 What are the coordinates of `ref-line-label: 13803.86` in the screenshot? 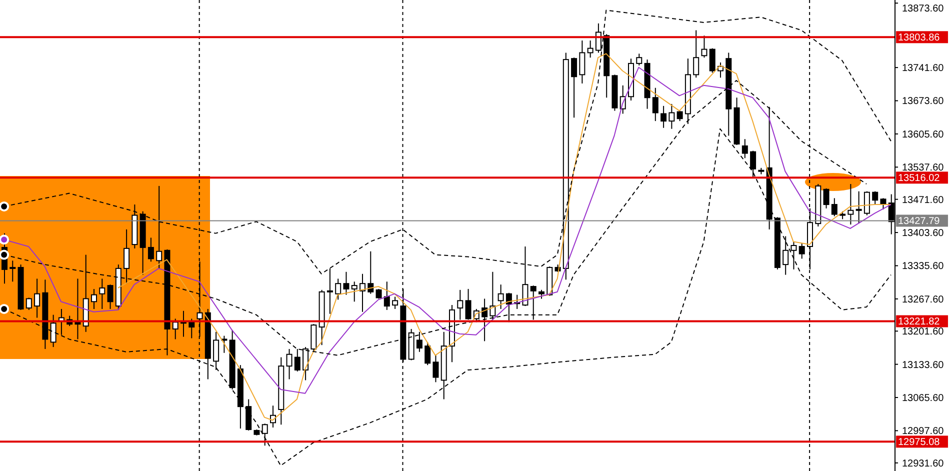 It's located at (919, 38).